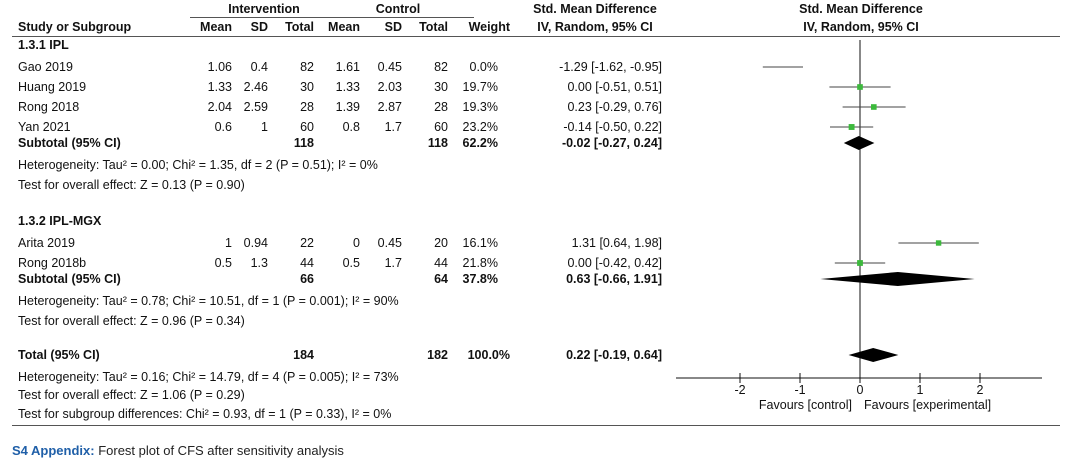 The height and width of the screenshot is (472, 1070). I want to click on ci-text: 1.31 [0.64, 1.98], so click(616, 243).